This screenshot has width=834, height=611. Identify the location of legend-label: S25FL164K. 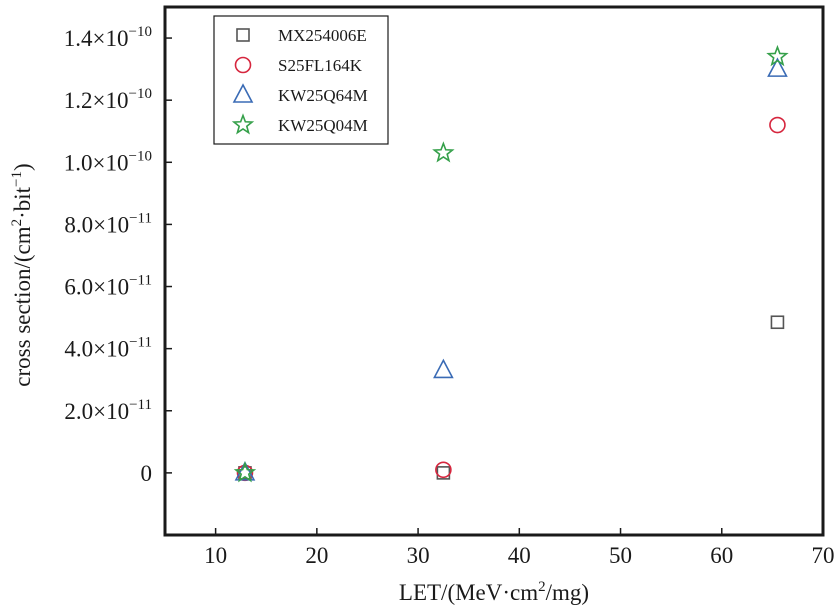
(320, 65).